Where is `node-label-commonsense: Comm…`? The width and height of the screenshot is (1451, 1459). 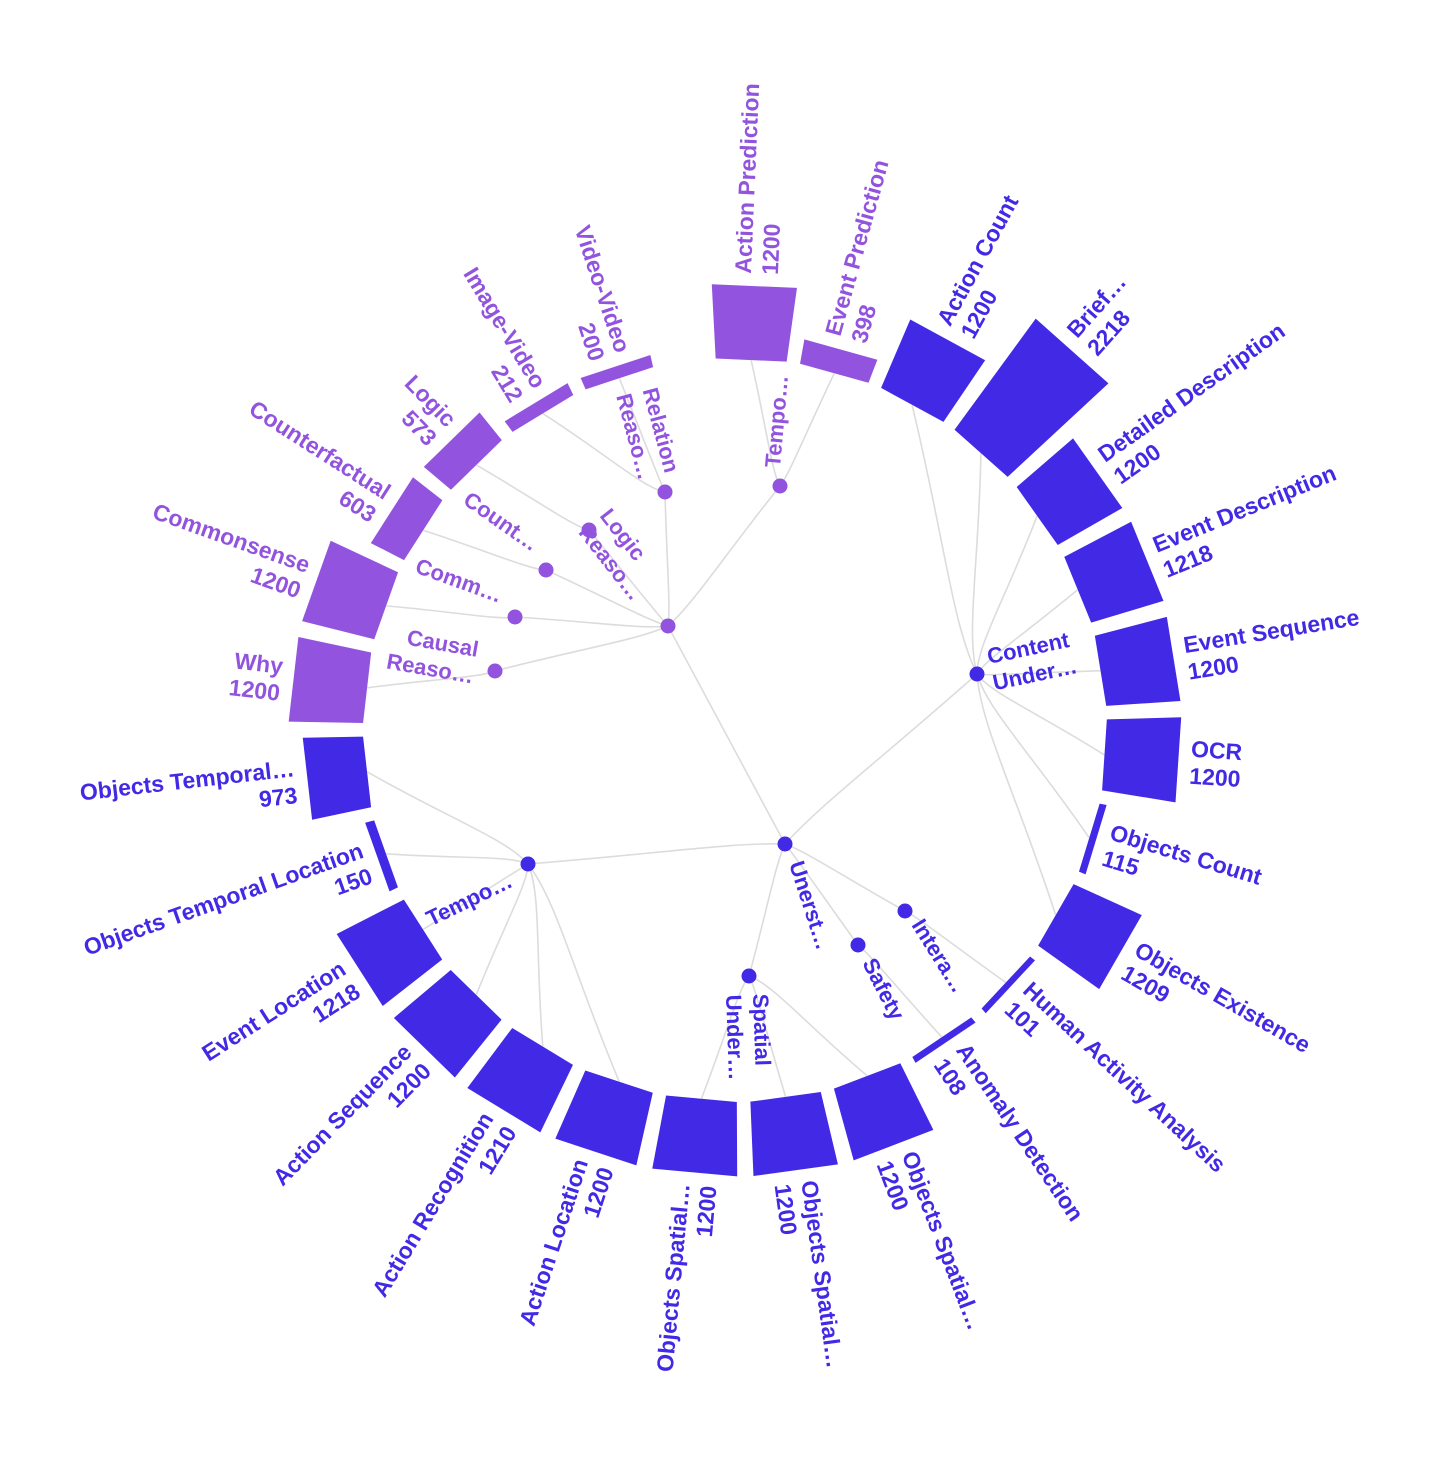 node-label-commonsense: Comm… is located at coordinates (459, 580).